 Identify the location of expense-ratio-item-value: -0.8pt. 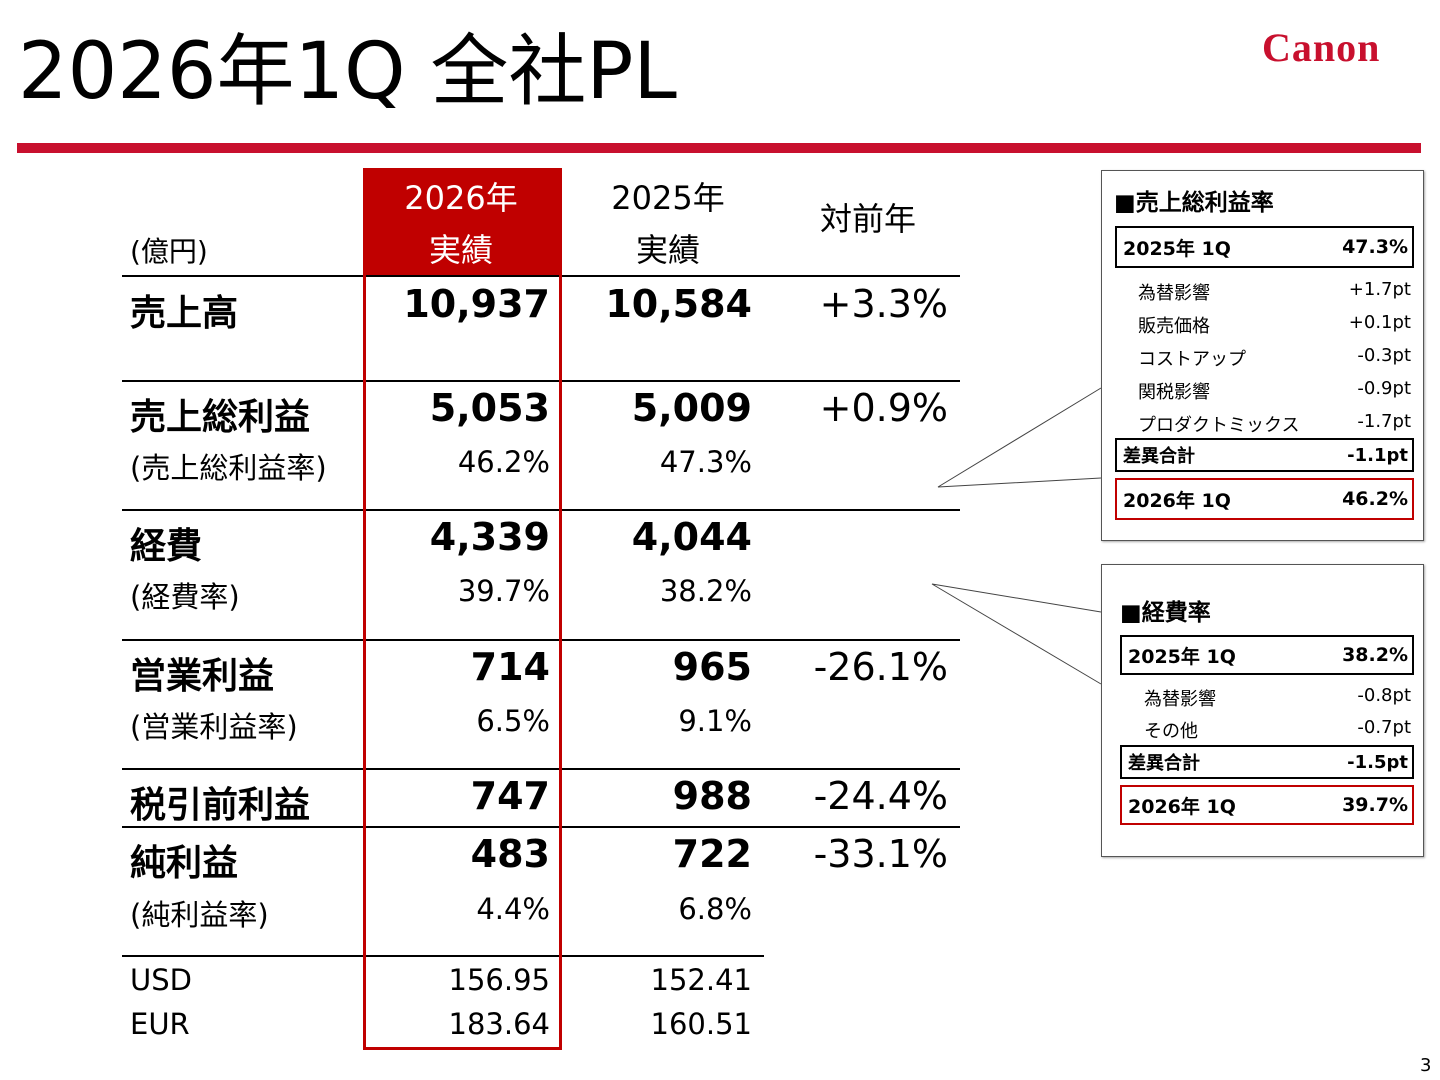
(1384, 695).